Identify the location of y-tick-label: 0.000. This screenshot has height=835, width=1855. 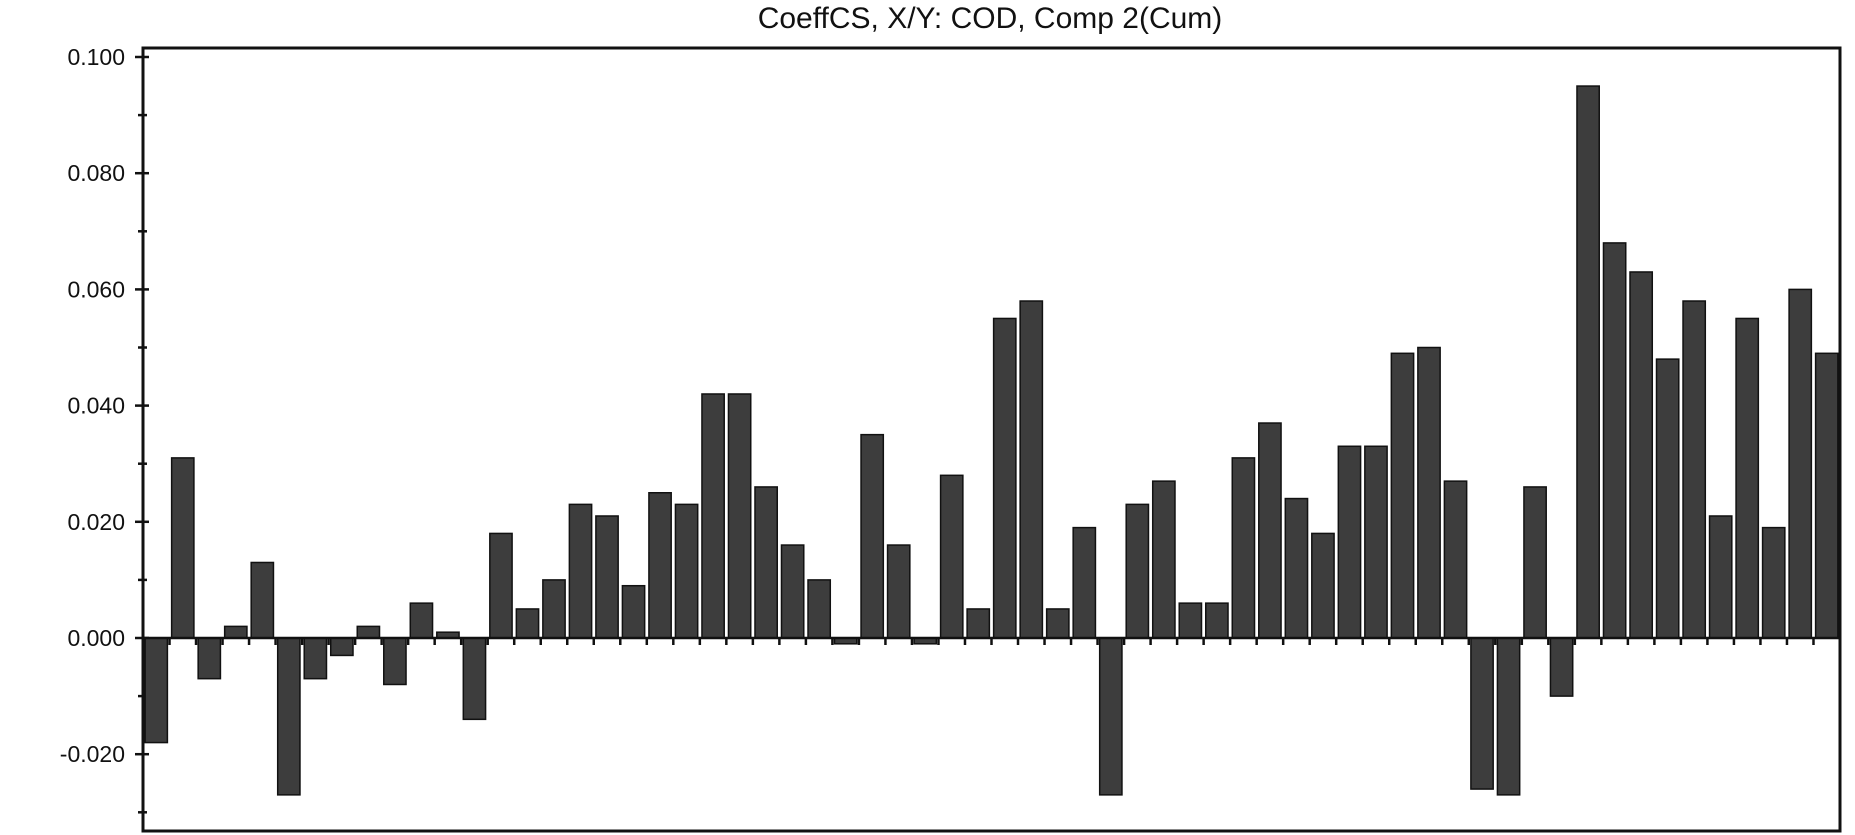
(96, 638).